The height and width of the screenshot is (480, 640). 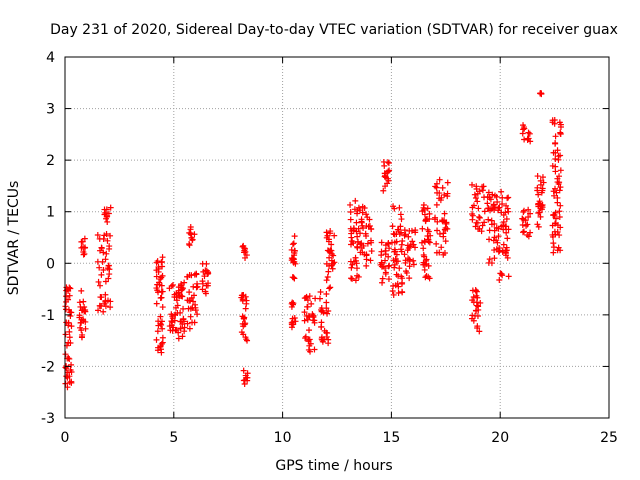 What do you see at coordinates (500, 438) in the screenshot?
I see `x-tick-label: 20` at bounding box center [500, 438].